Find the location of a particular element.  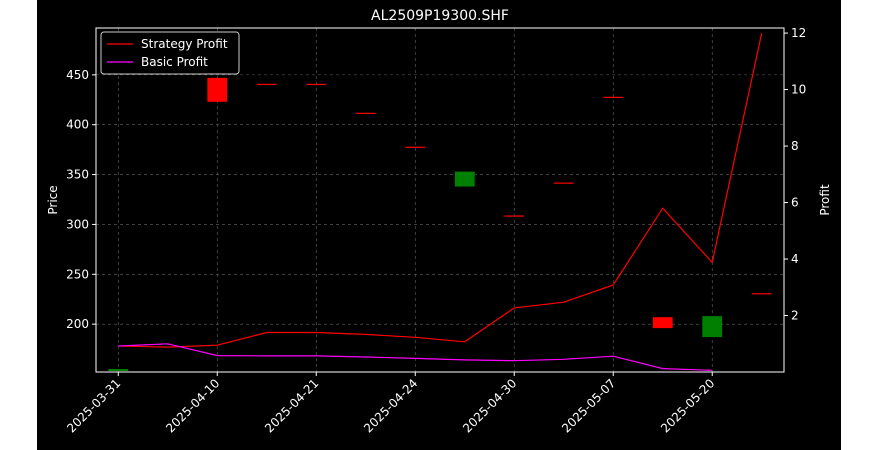

y2-tick-label: 6 is located at coordinates (795, 203).